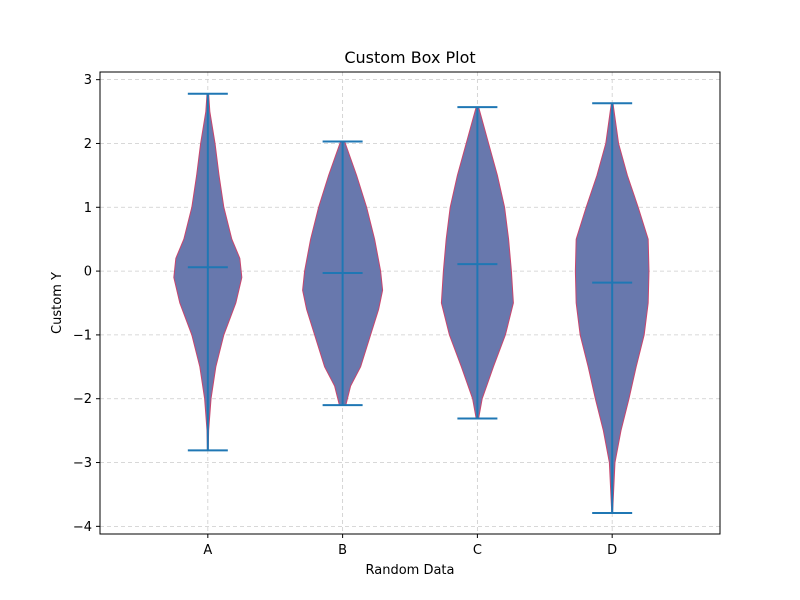 The height and width of the screenshot is (600, 800). Describe the element at coordinates (88, 144) in the screenshot. I see `y-tick-label: 2` at that location.